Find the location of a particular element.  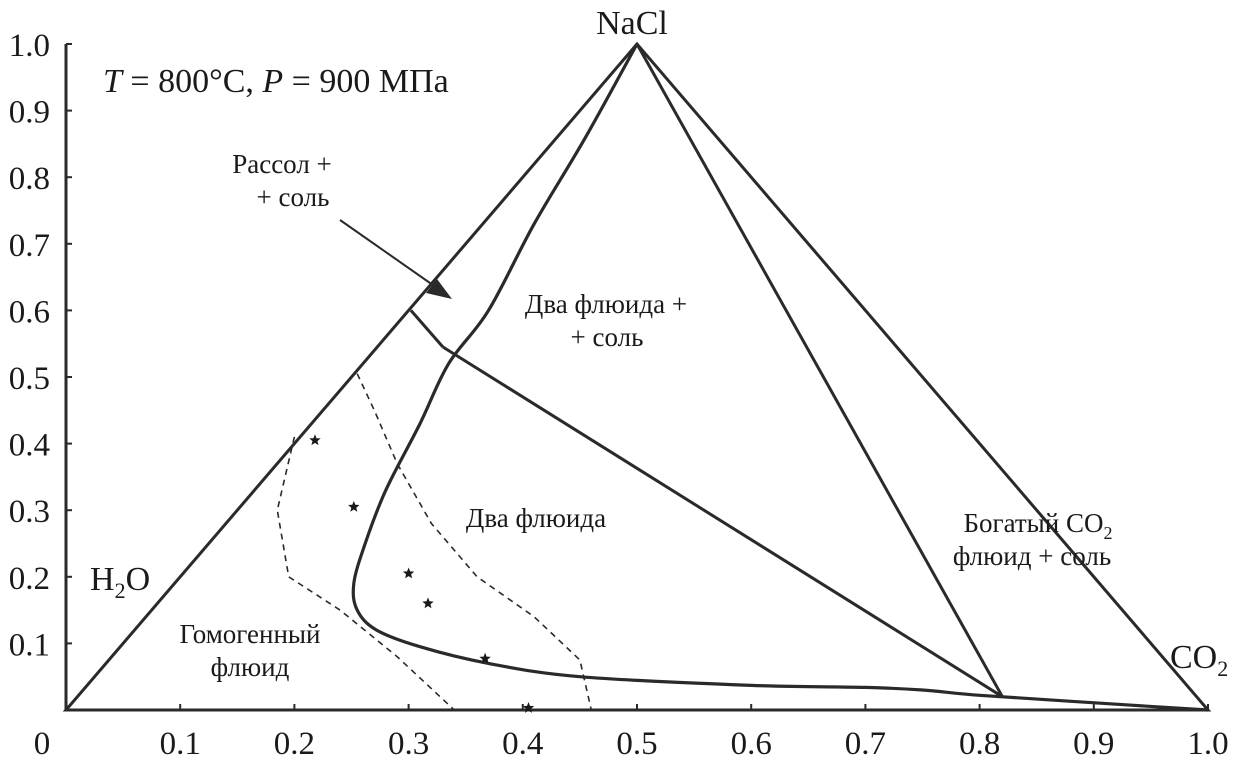

experimental-points is located at coordinates (422, 573).